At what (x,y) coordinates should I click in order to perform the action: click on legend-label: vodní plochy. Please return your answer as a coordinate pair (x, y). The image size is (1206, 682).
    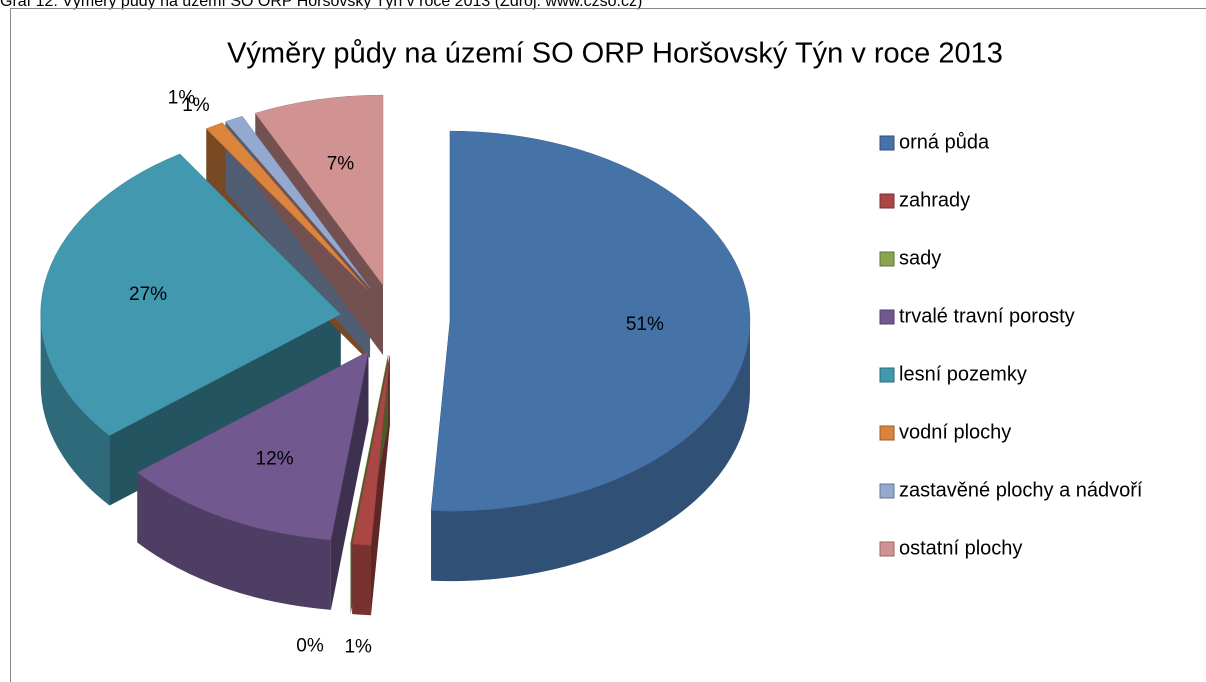
    Looking at the image, I should click on (955, 432).